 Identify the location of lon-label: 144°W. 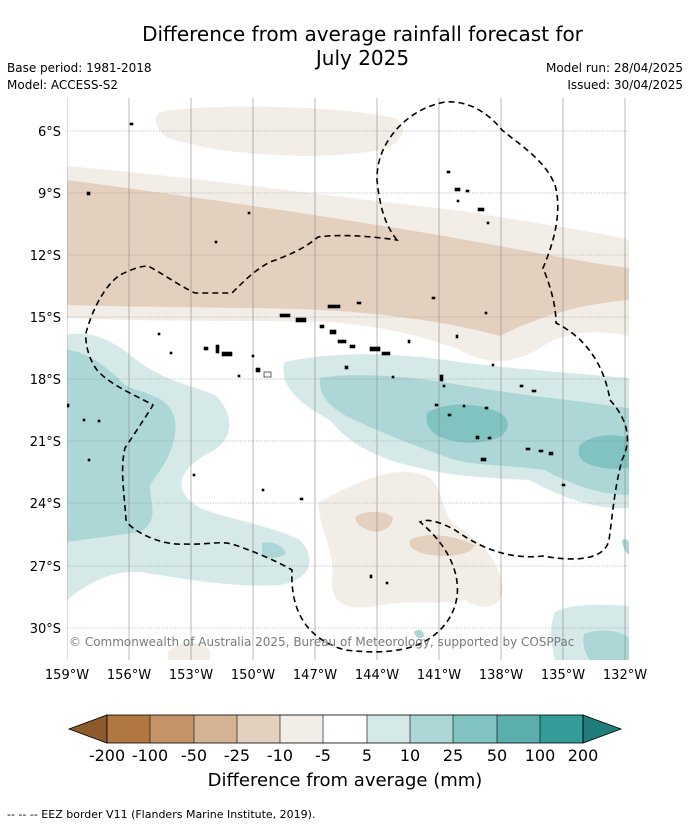
(377, 675).